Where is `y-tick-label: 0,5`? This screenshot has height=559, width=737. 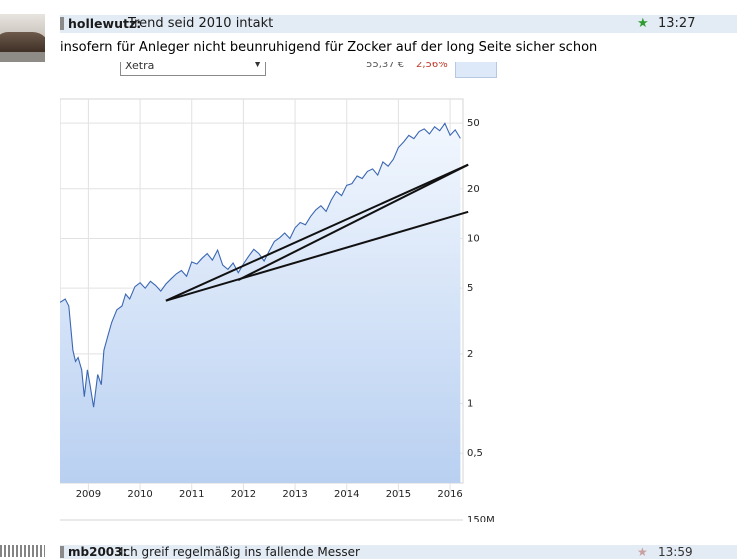 y-tick-label: 0,5 is located at coordinates (475, 453).